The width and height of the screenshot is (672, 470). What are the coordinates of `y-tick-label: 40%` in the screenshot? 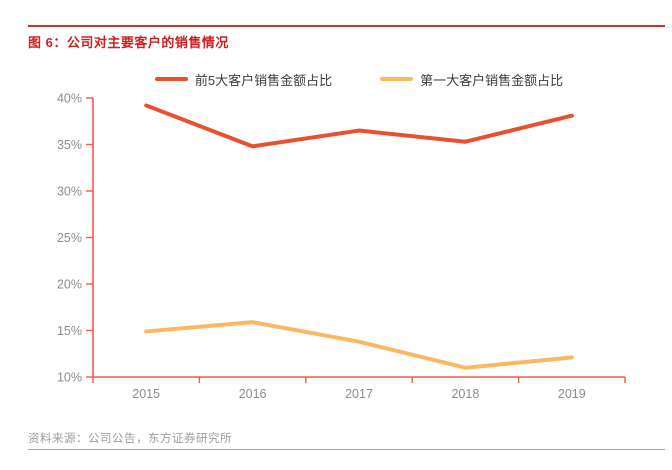 It's located at (69, 99).